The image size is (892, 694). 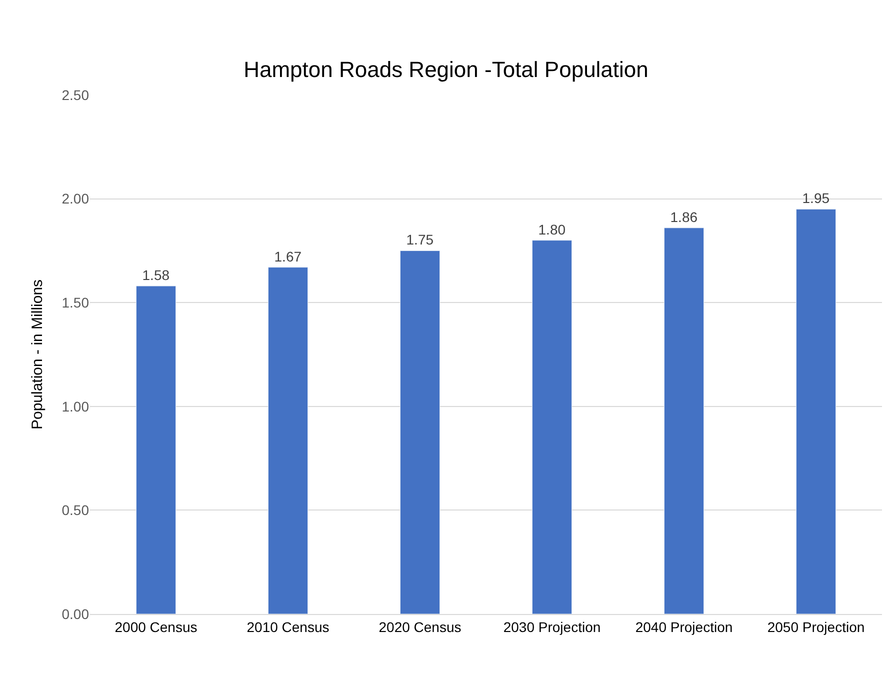 I want to click on data-label: 1.80, so click(x=552, y=229).